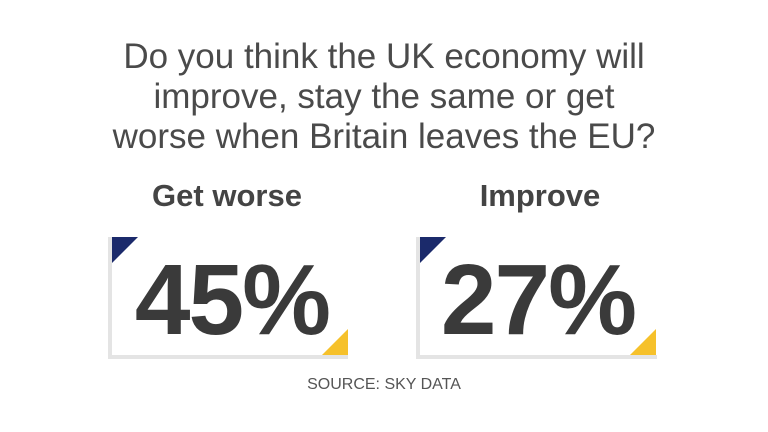  I want to click on source: SOURCE: SKY DATA, so click(384, 384).